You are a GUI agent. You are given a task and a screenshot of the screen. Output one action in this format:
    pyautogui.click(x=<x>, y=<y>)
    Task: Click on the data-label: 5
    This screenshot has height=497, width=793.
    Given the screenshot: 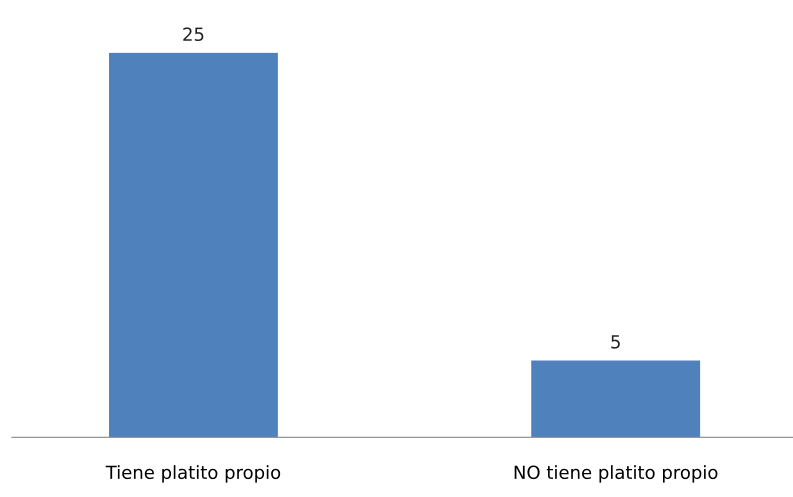 What is the action you would take?
    pyautogui.click(x=615, y=342)
    